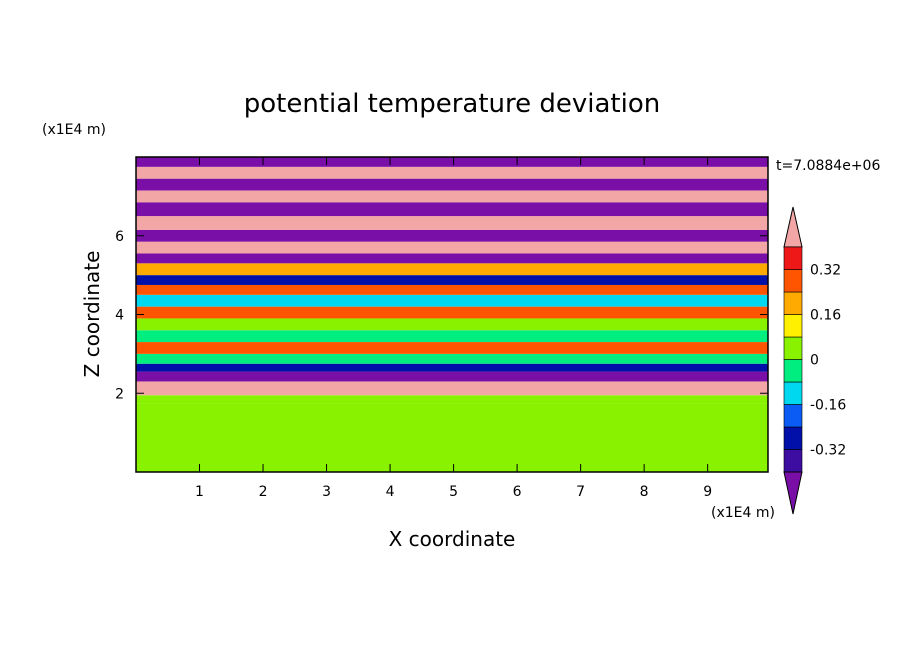  I want to click on x-tick-label: 5, so click(453, 492).